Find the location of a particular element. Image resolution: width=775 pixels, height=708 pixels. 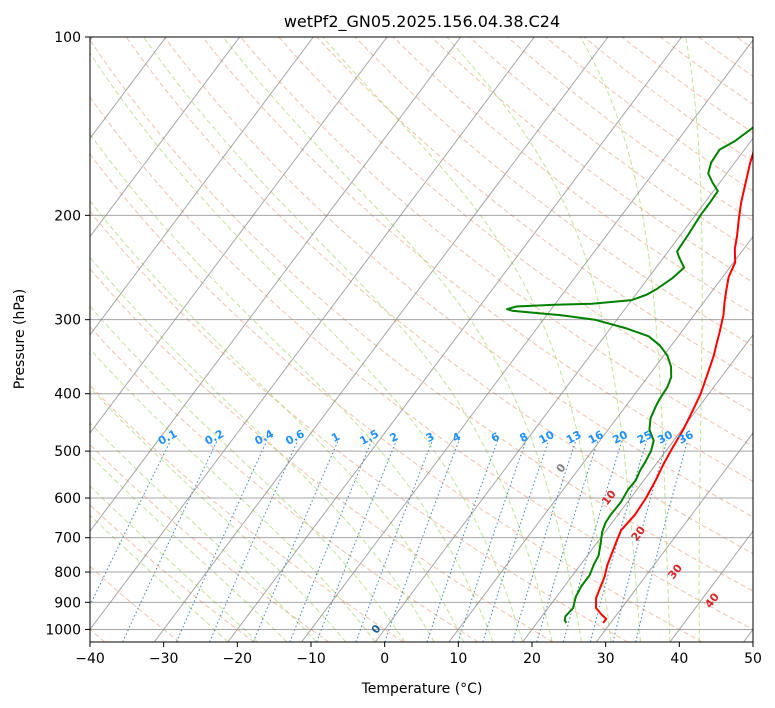

mixing-ratio-label: 2 is located at coordinates (394, 437).